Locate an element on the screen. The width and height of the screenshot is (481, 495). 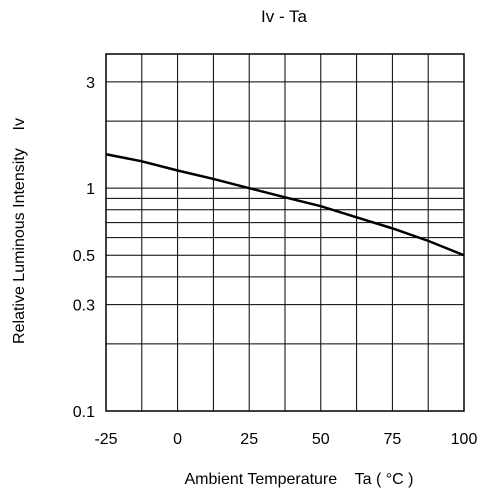
x-tick-label: 0 is located at coordinates (177, 439).